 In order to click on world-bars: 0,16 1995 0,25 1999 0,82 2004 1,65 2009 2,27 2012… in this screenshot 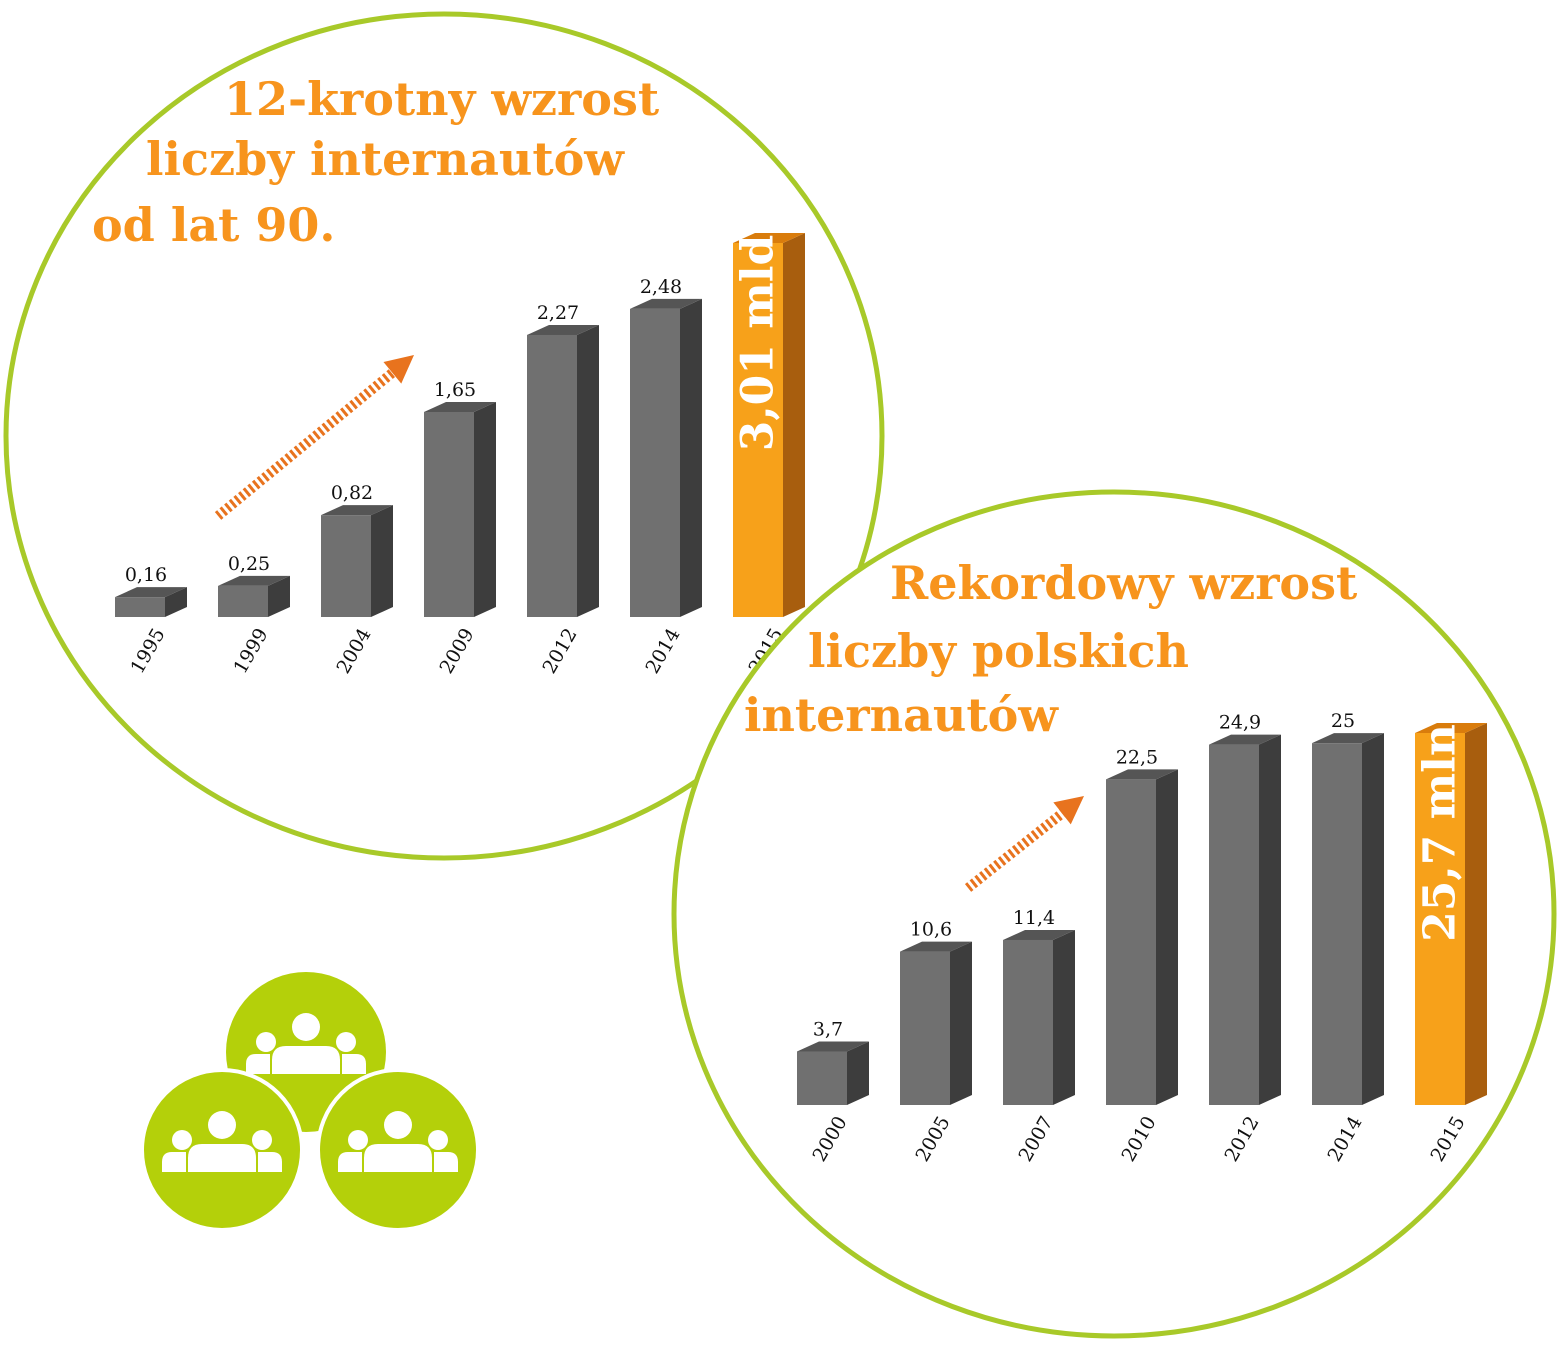, I will do `click(460, 455)`.